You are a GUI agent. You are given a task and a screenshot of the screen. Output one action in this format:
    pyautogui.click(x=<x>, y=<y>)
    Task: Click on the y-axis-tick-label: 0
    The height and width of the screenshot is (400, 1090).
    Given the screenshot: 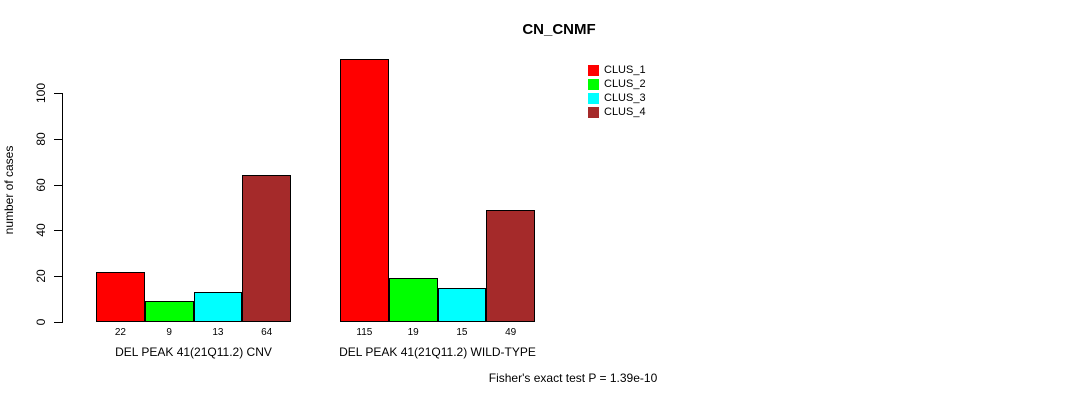 What is the action you would take?
    pyautogui.click(x=41, y=322)
    